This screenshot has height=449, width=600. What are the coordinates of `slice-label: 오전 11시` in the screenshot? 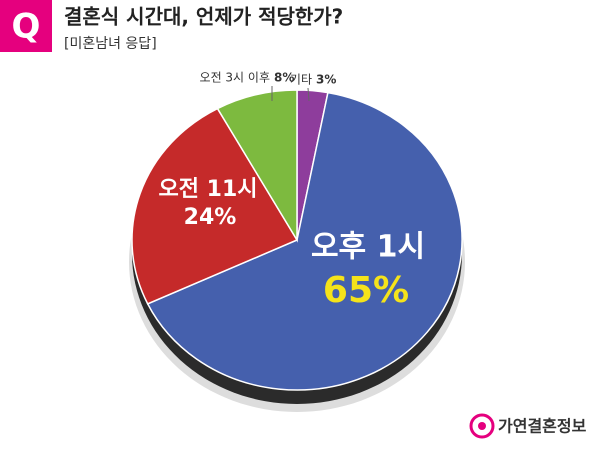 It's located at (208, 189).